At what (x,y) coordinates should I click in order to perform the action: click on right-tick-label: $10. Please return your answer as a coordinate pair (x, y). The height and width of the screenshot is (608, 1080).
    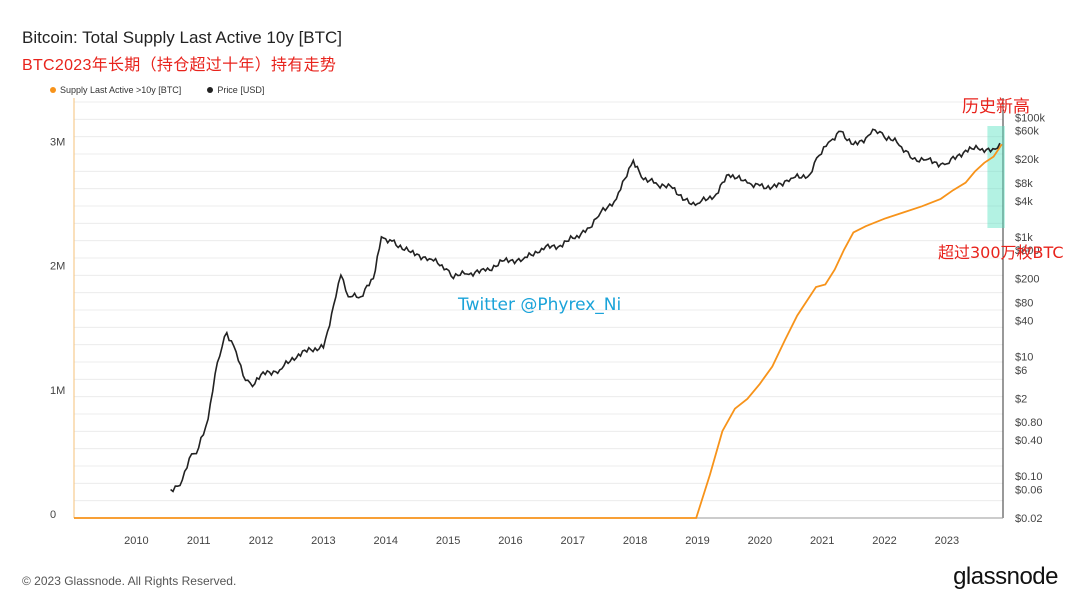
    Looking at the image, I should click on (1024, 358).